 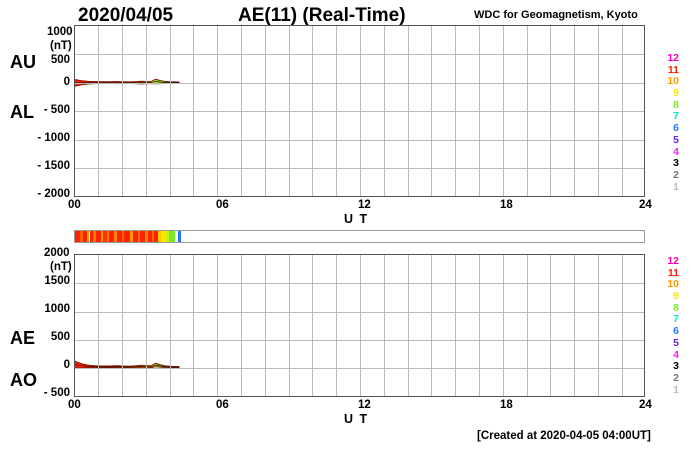 What do you see at coordinates (506, 405) in the screenshot?
I see `bottom-xtick-18: 18` at bounding box center [506, 405].